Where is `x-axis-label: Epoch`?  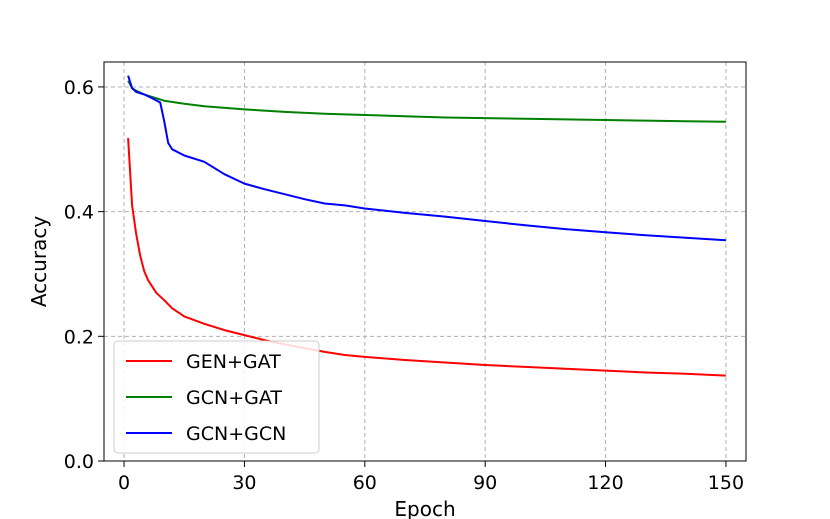
x-axis-label: Epoch is located at coordinates (424, 508).